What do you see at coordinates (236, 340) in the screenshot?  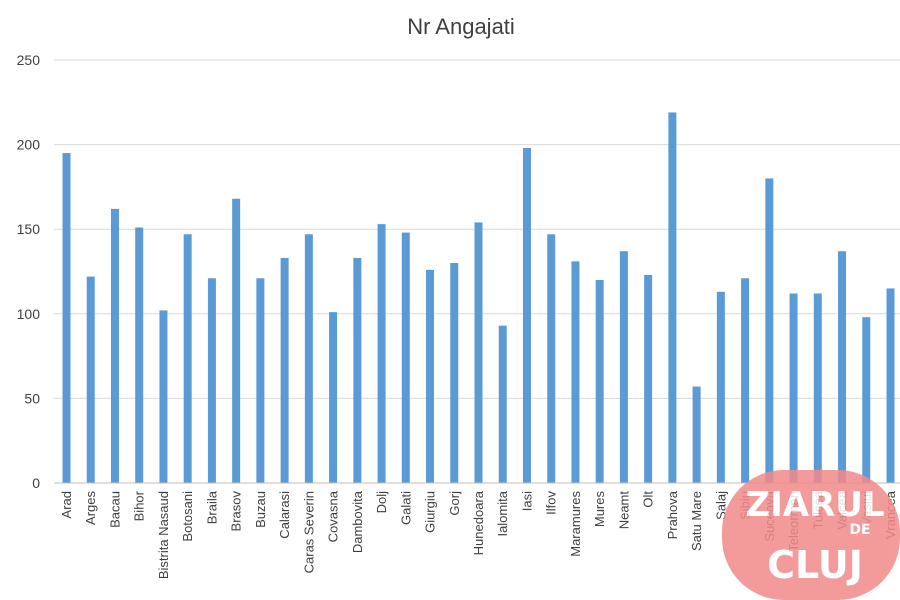 I see `bar-brasov` at bounding box center [236, 340].